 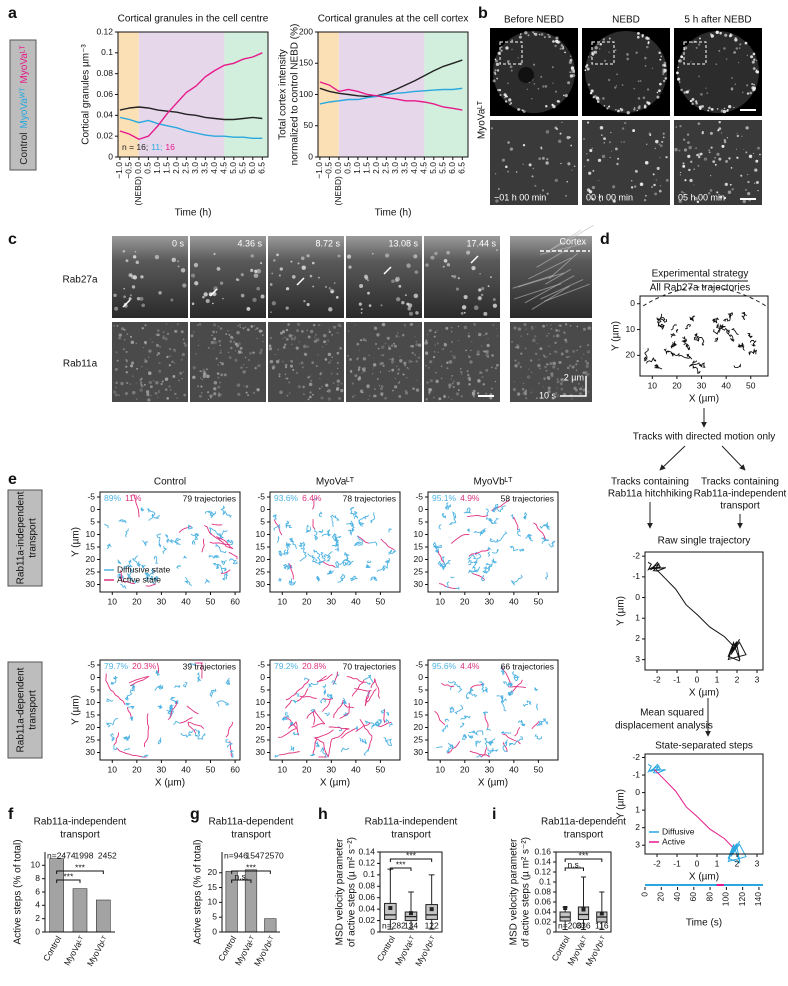 I want to click on x-tick-label: 2.5, so click(x=386, y=168).